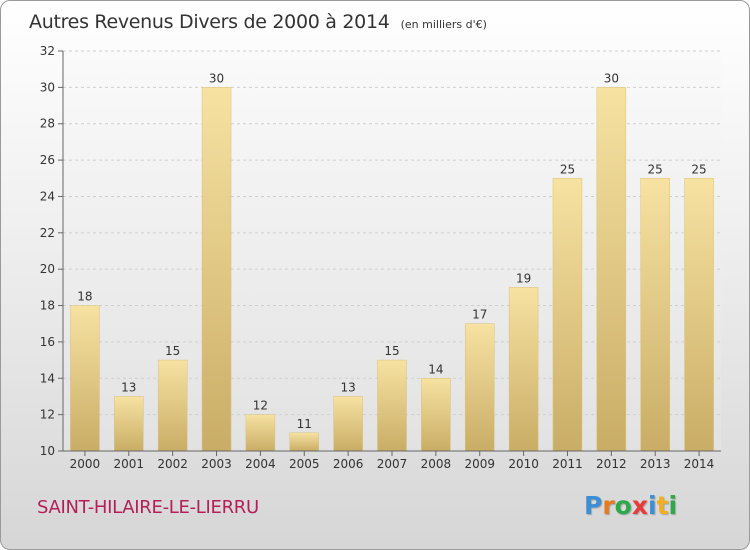 This screenshot has height=550, width=750. Describe the element at coordinates (129, 464) in the screenshot. I see `x-tick-label: 2001` at that location.